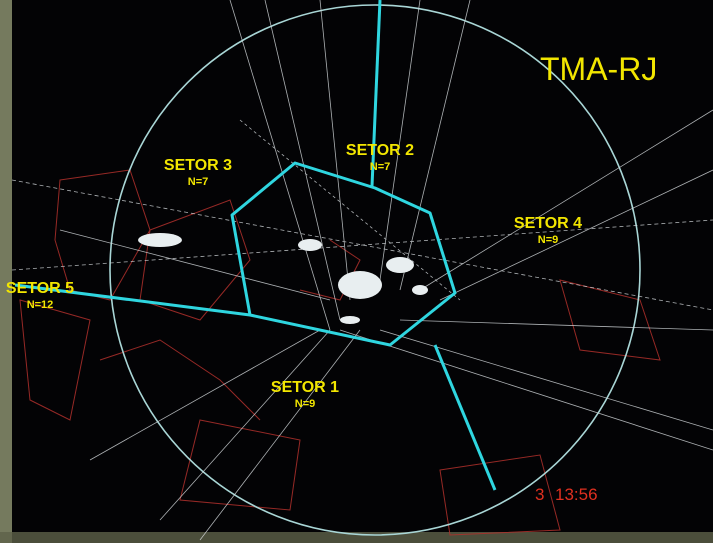 This screenshot has height=543, width=713. I want to click on sector-name: SETOR 1, so click(305, 387).